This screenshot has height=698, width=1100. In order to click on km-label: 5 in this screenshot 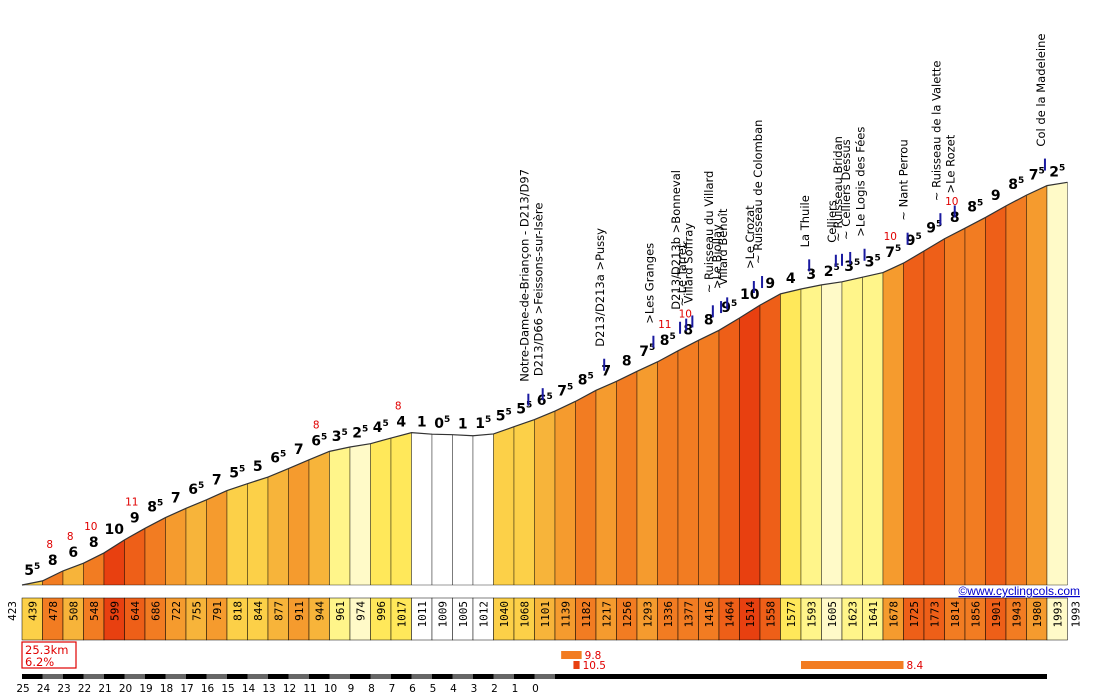, I will do `click(433, 689)`.